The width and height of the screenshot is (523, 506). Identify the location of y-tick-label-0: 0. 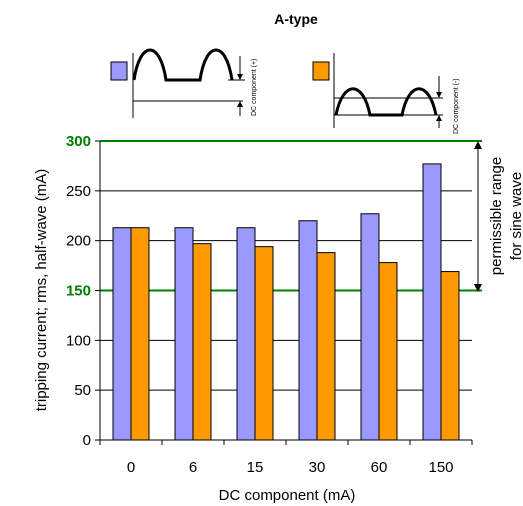
(87, 440).